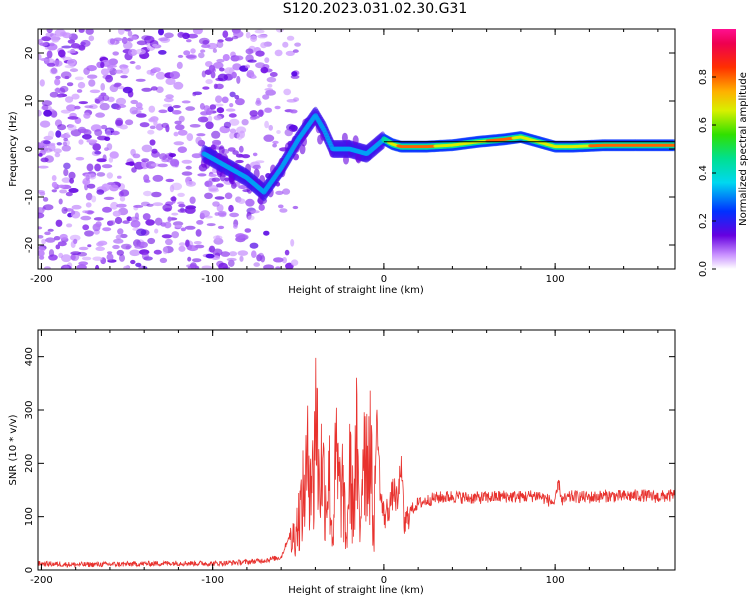 This screenshot has height=600, width=750. I want to click on snr-ytick-label: 0, so click(29, 570).